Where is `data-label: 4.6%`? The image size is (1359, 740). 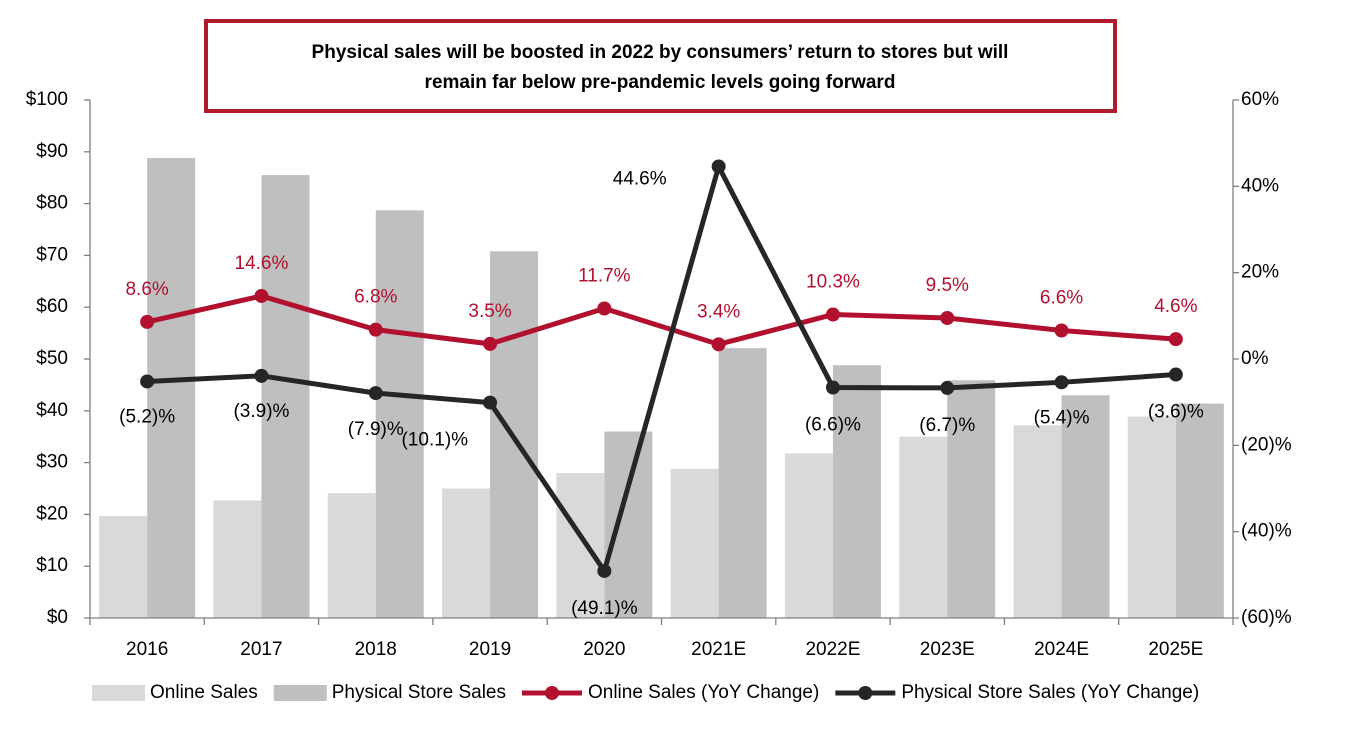 data-label: 4.6% is located at coordinates (1175, 306).